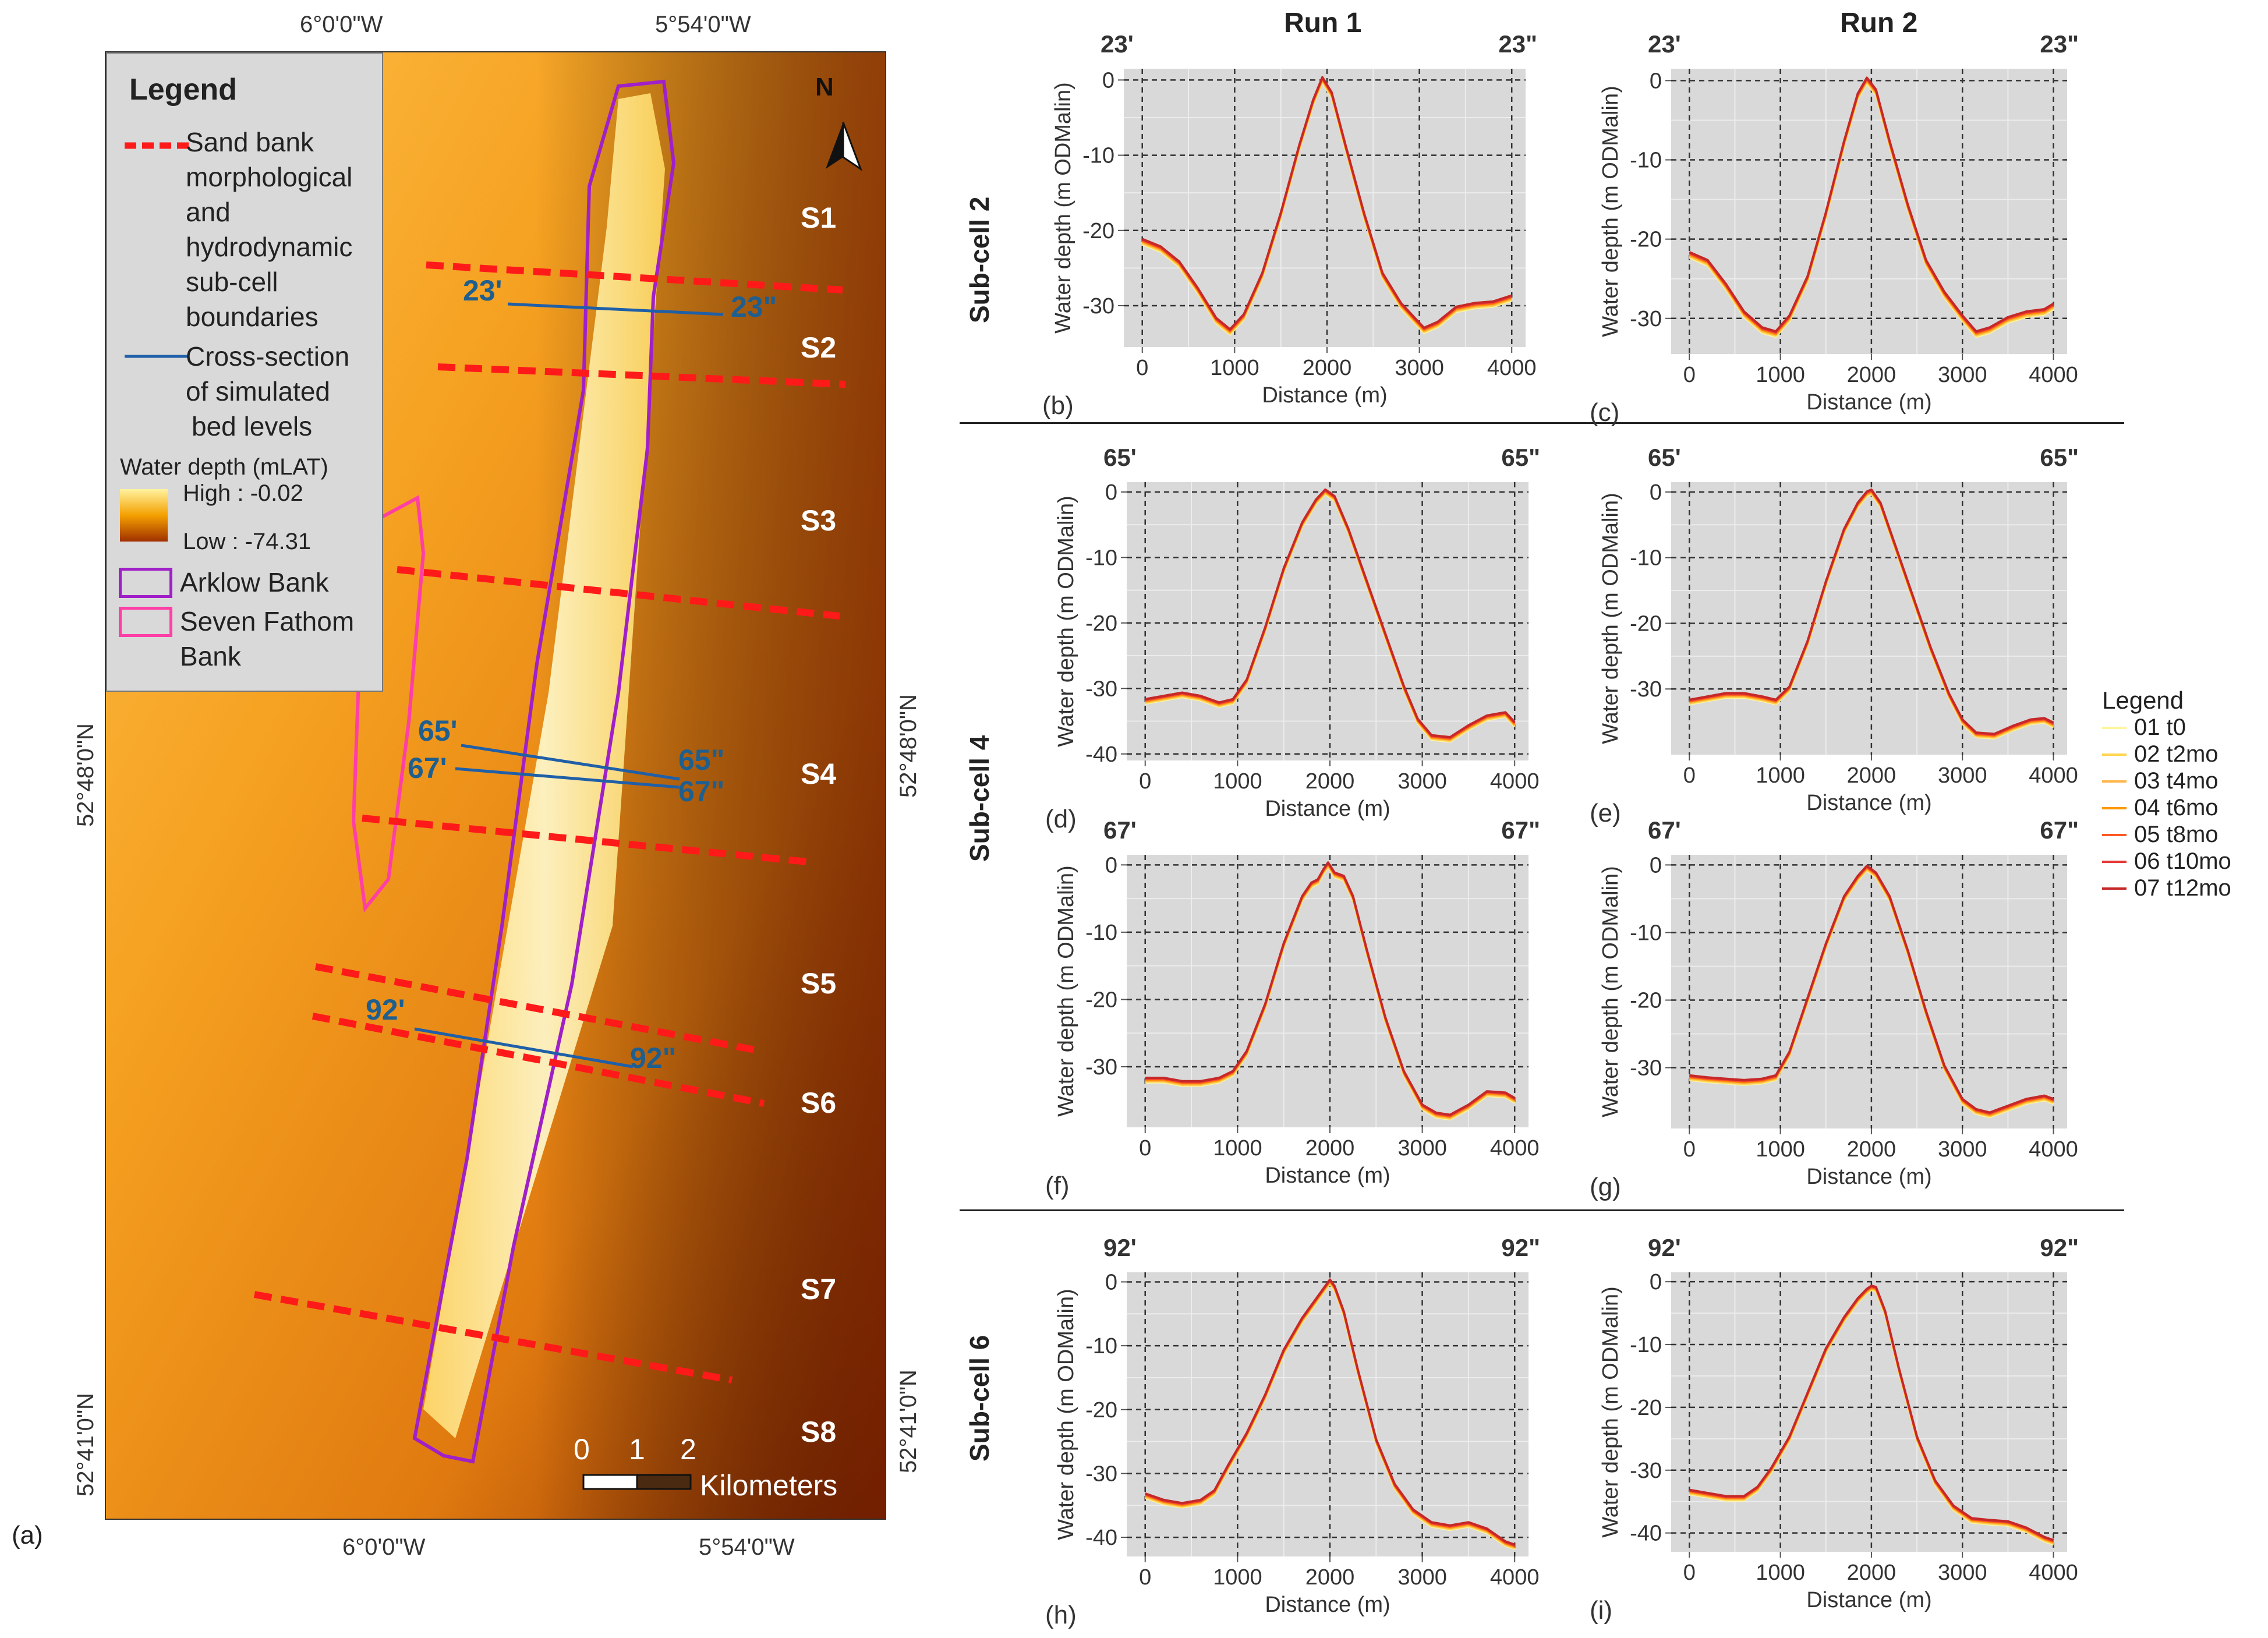 Image resolution: width=2268 pixels, height=1638 pixels. What do you see at coordinates (2143, 700) in the screenshot?
I see `series-legend-title: Legend` at bounding box center [2143, 700].